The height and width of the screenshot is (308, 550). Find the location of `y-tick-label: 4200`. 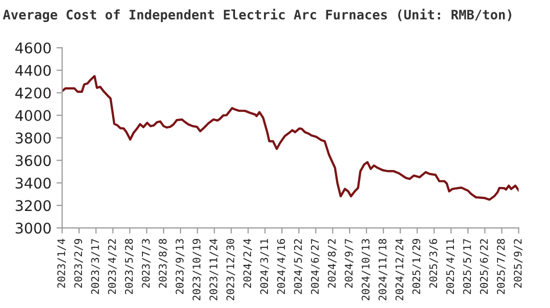

y-tick-label: 4200 is located at coordinates (33, 93).